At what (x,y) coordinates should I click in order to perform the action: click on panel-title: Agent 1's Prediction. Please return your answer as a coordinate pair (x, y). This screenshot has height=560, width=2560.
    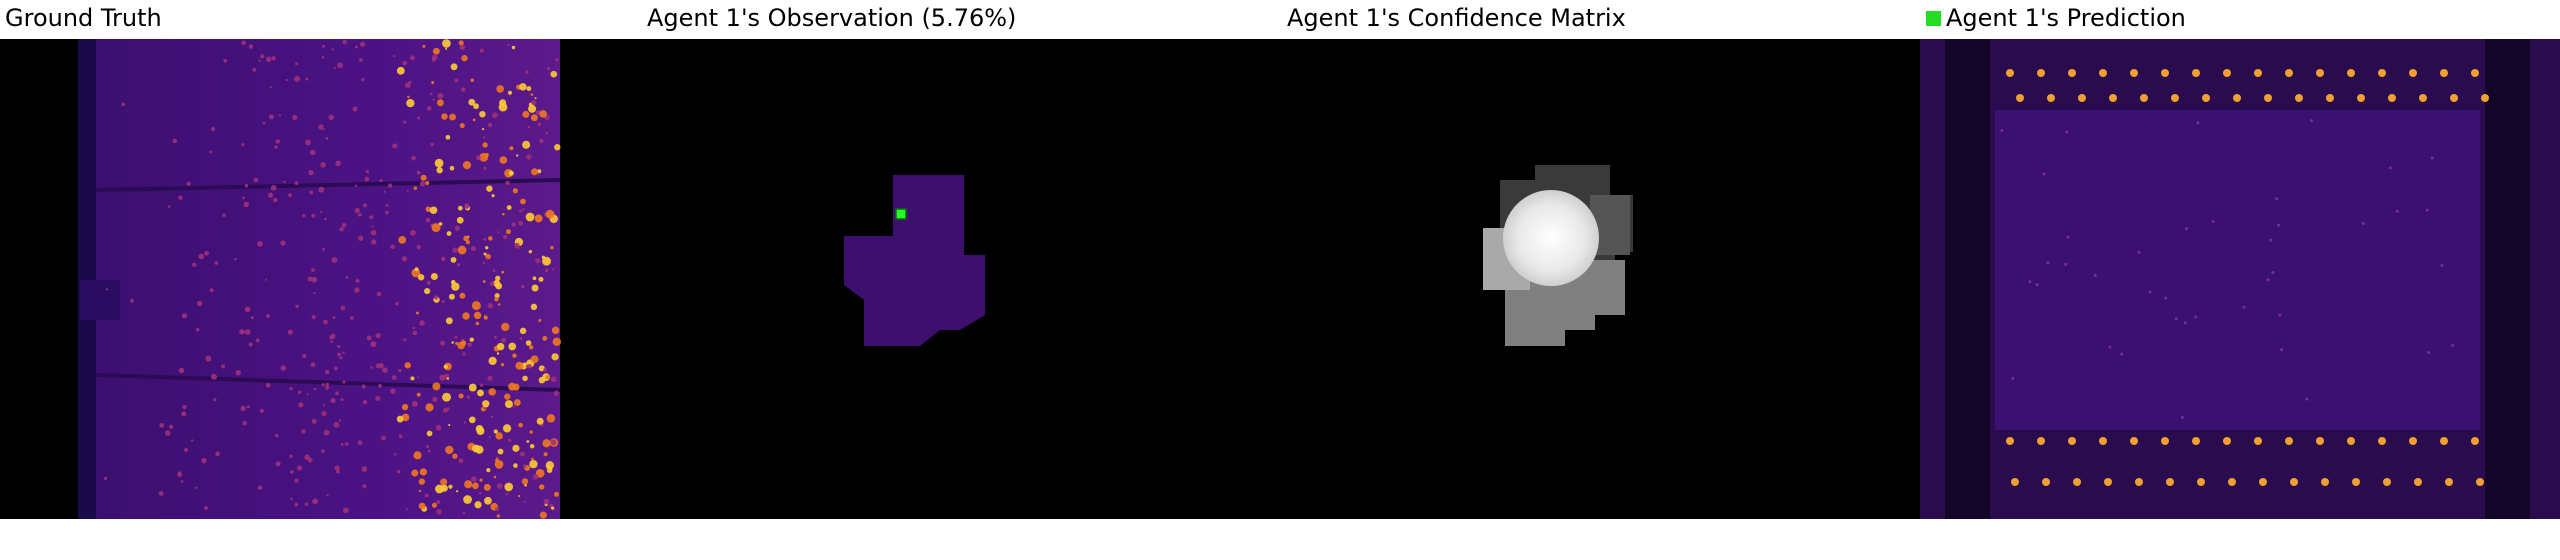
    Looking at the image, I should click on (2066, 18).